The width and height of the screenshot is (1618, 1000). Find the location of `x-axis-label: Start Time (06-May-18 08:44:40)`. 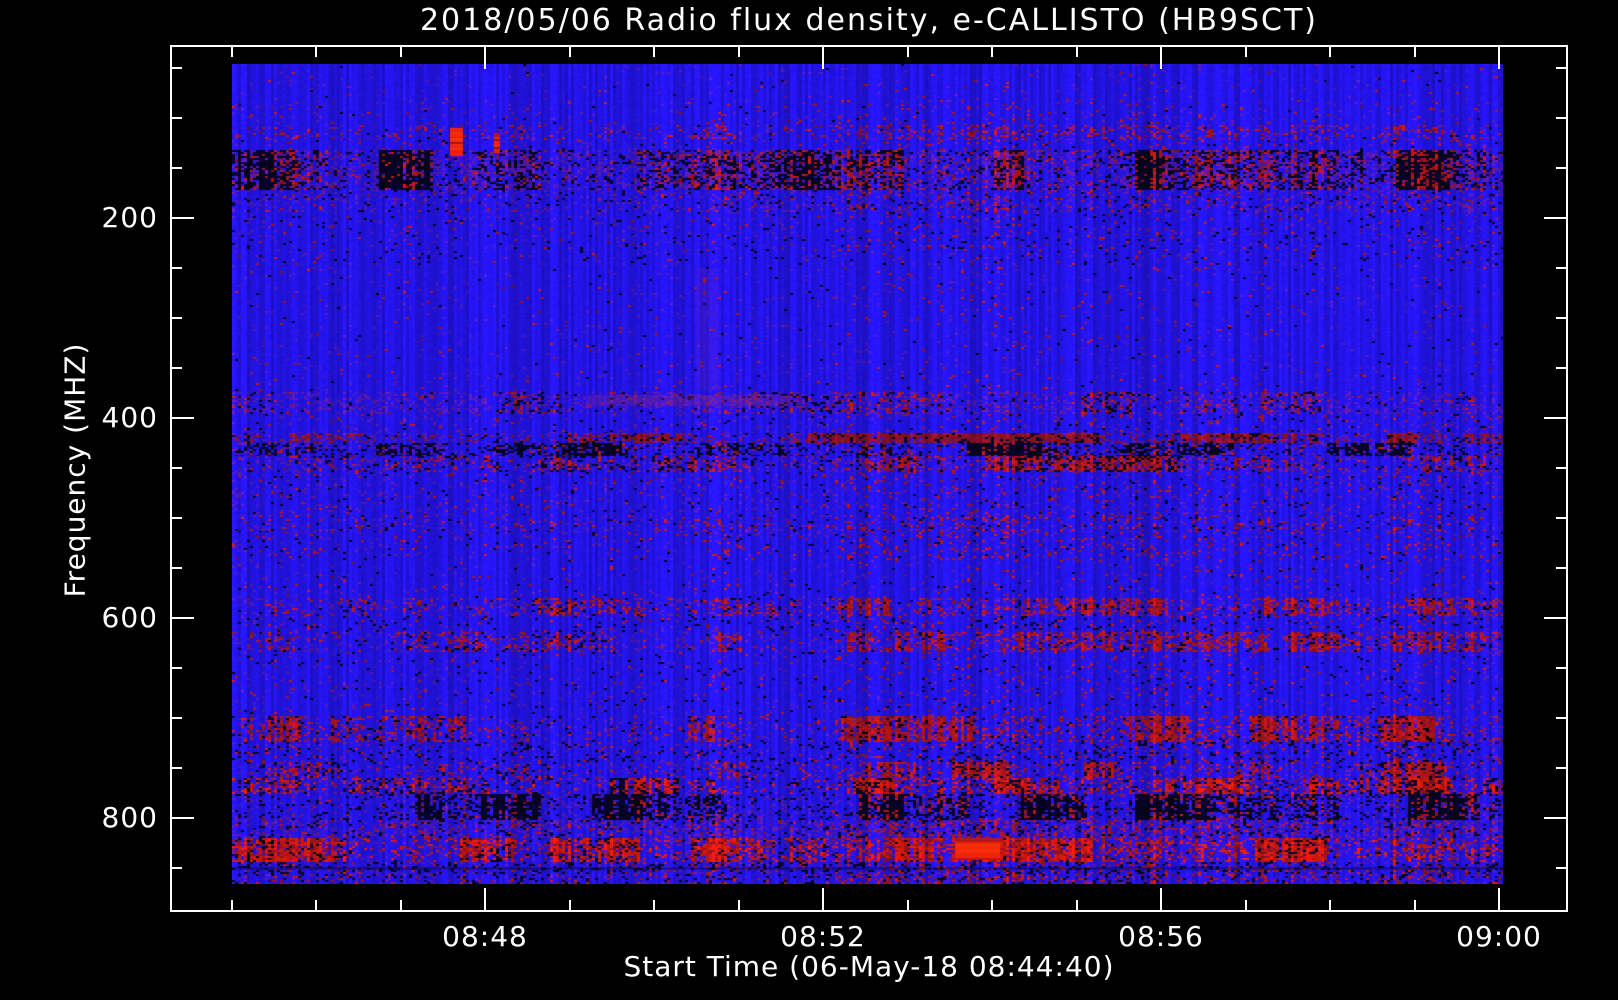

x-axis-label: Start Time (06-May-18 08:44:40) is located at coordinates (869, 966).